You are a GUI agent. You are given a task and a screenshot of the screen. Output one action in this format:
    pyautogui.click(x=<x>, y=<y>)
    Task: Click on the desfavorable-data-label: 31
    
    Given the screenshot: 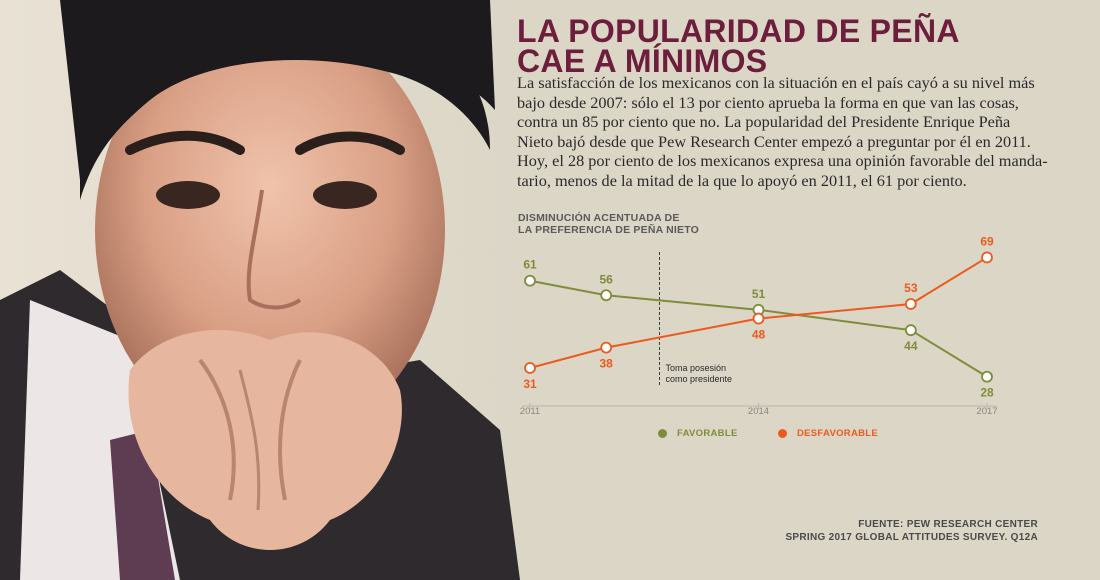 What is the action you would take?
    pyautogui.click(x=530, y=384)
    